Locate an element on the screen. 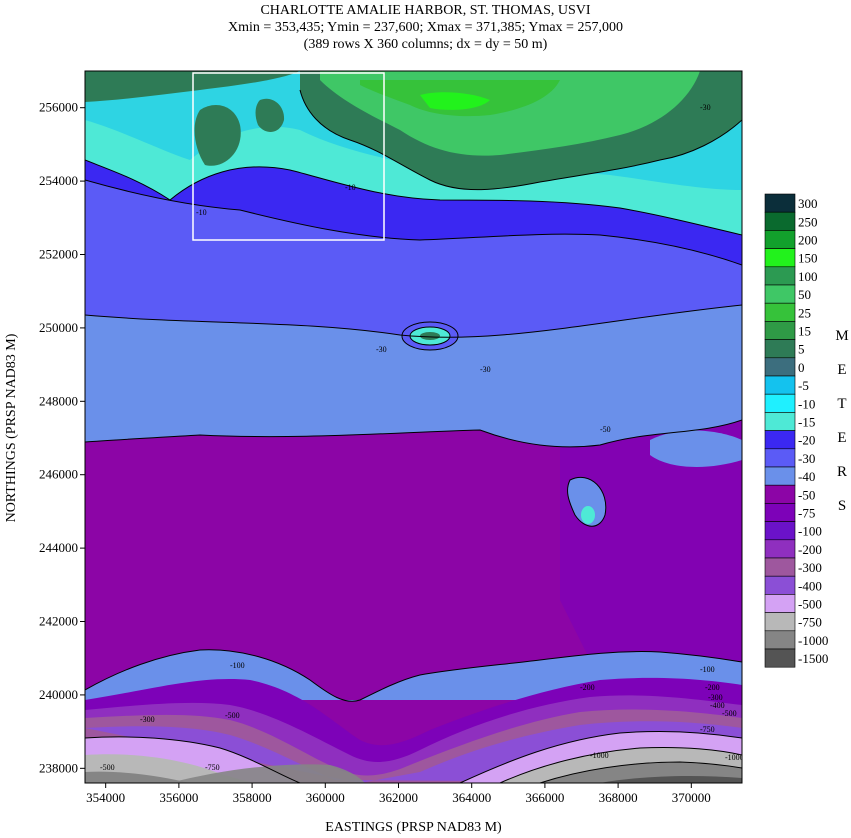 This screenshot has width=851, height=838. violet-zone is located at coordinates (651, 560).